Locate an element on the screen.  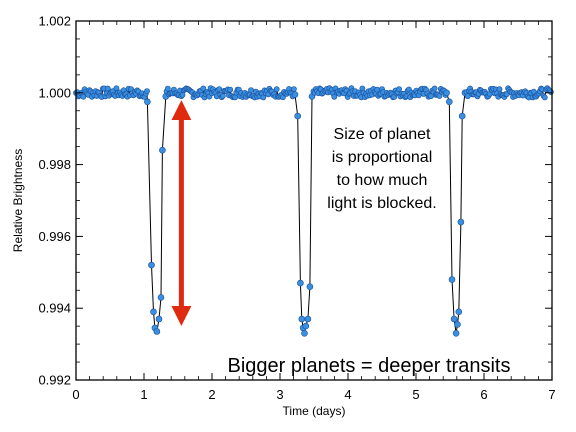
y-tick-label: 0.992 is located at coordinates (54, 380).